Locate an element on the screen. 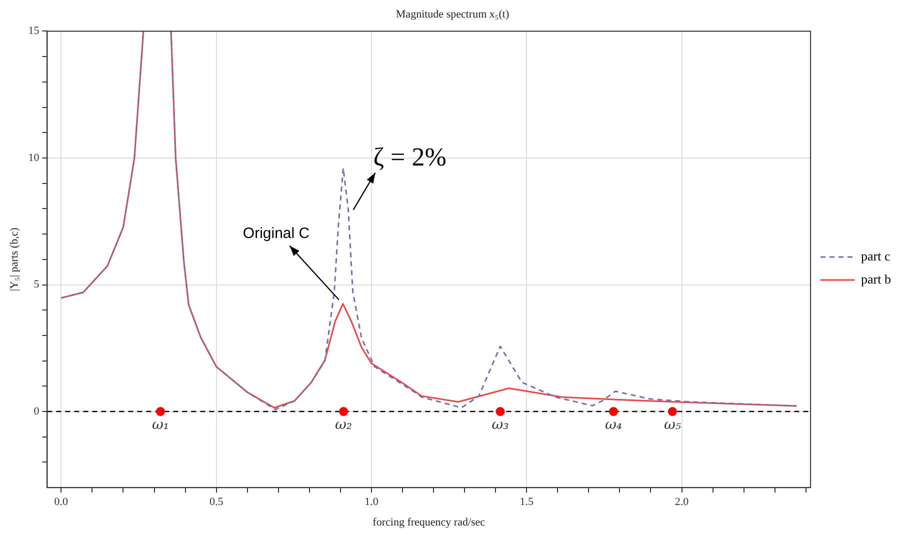 This screenshot has width=907, height=537. annotation: ω₂ is located at coordinates (343, 425).